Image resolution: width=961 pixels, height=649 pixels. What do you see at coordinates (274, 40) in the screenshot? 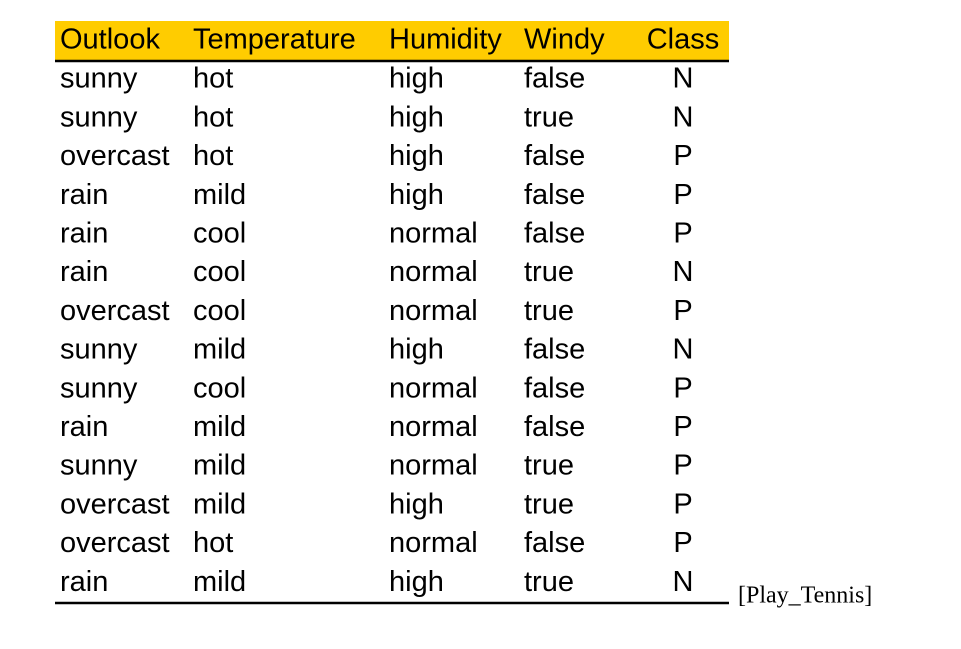
I see `header-cell: Temperature` at bounding box center [274, 40].